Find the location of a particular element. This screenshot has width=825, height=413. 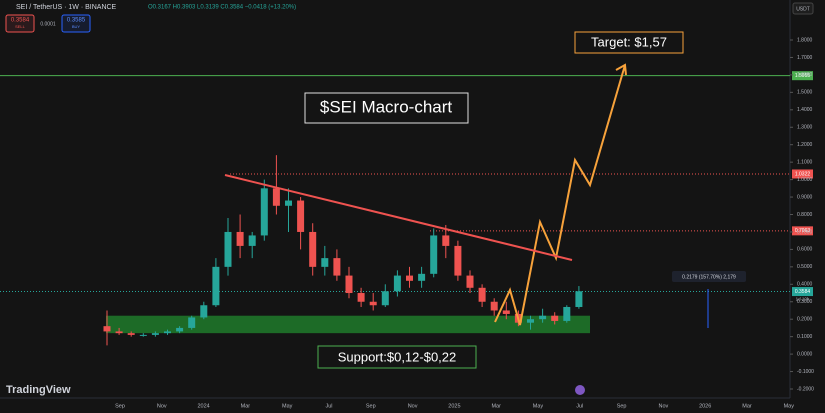

x-tick-label: 2024 is located at coordinates (203, 406).